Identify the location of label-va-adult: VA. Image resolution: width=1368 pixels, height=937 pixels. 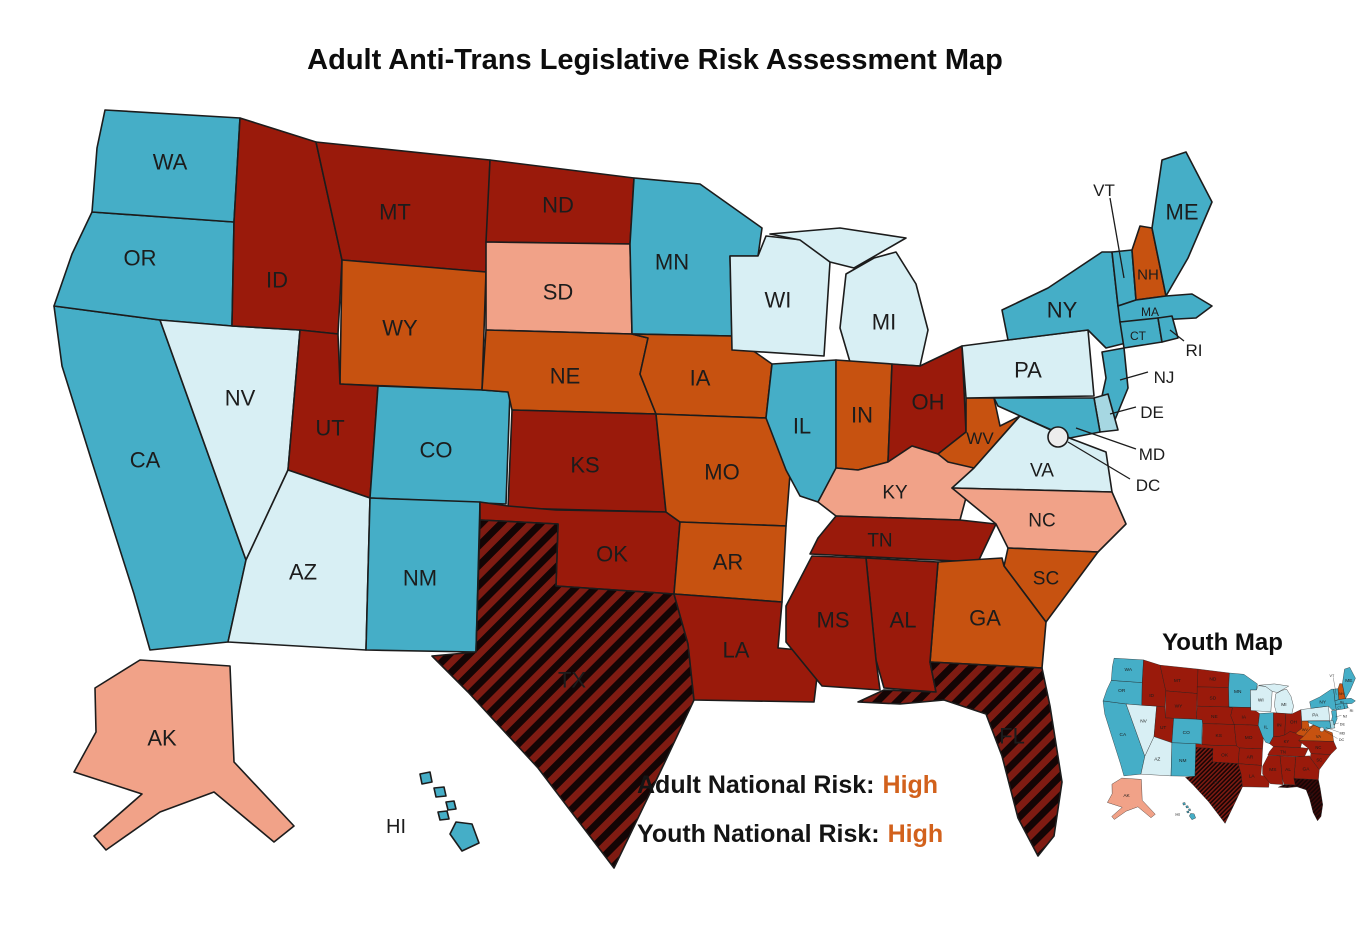
(1042, 471).